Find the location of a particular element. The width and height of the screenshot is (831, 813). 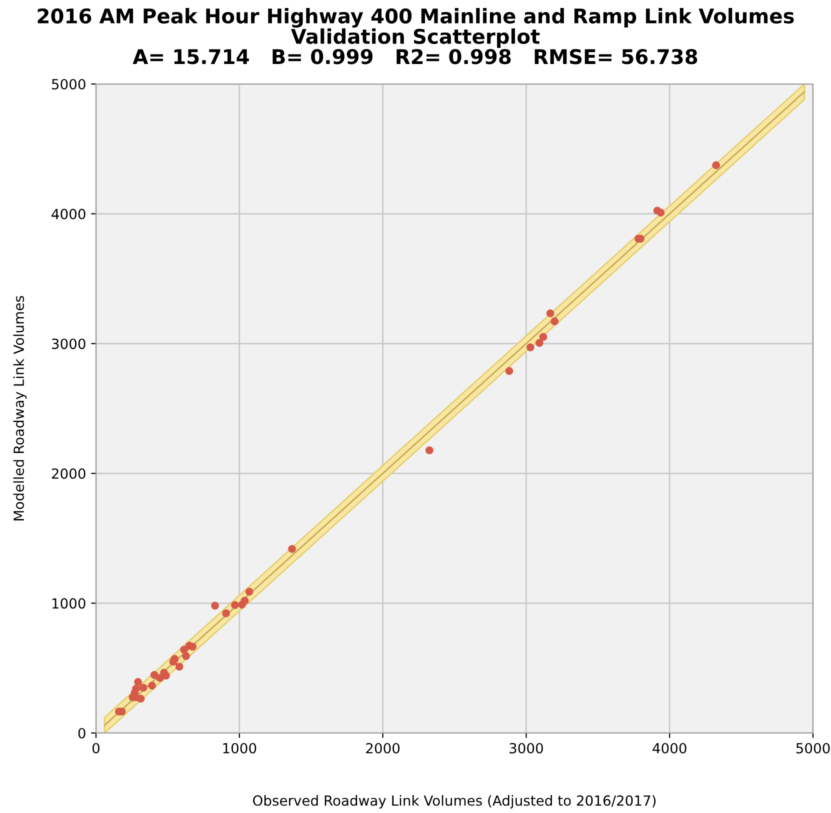

x-axis-title: Observed Roadway Link Volumes (Adjusted to 2016/2017) is located at coordinates (454, 801).